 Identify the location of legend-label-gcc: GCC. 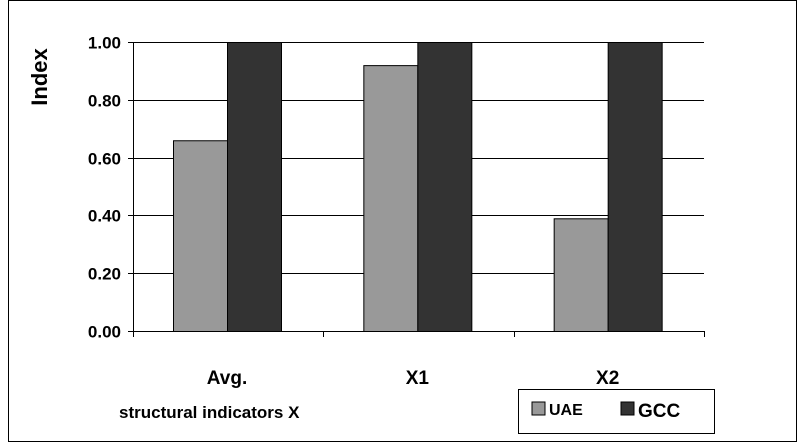
(659, 411).